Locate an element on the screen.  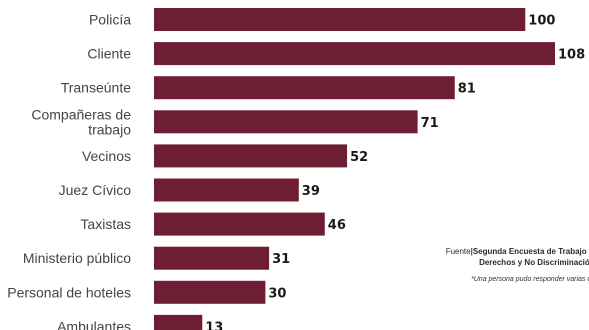
category-label-line: trabajo is located at coordinates (109, 129).